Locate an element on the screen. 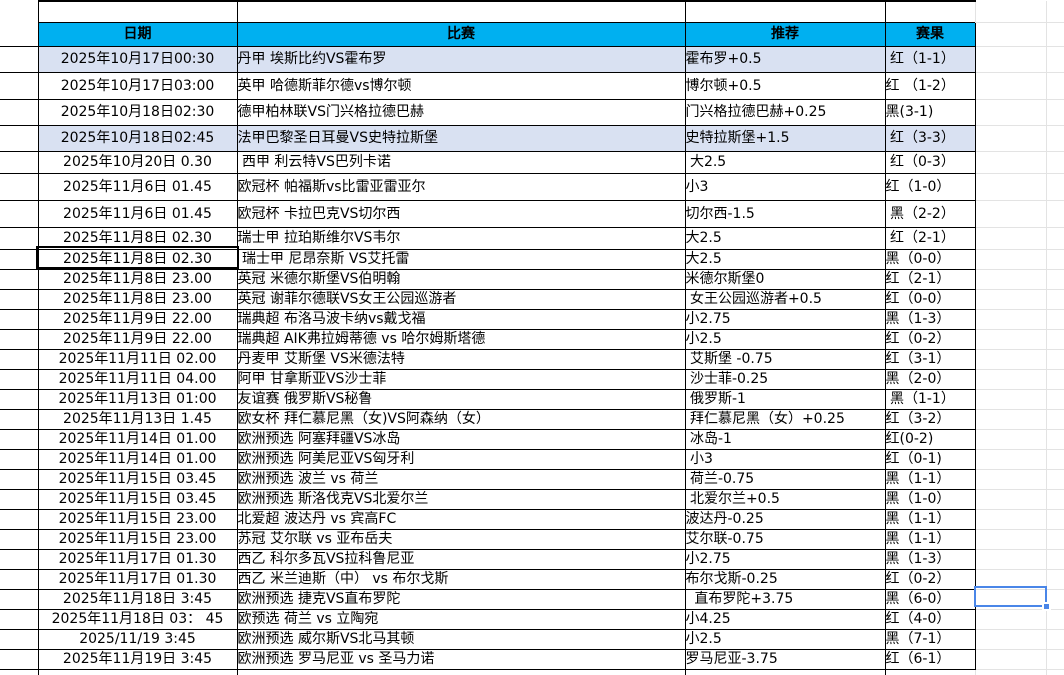  header-cell-date: 日期 is located at coordinates (137, 34).